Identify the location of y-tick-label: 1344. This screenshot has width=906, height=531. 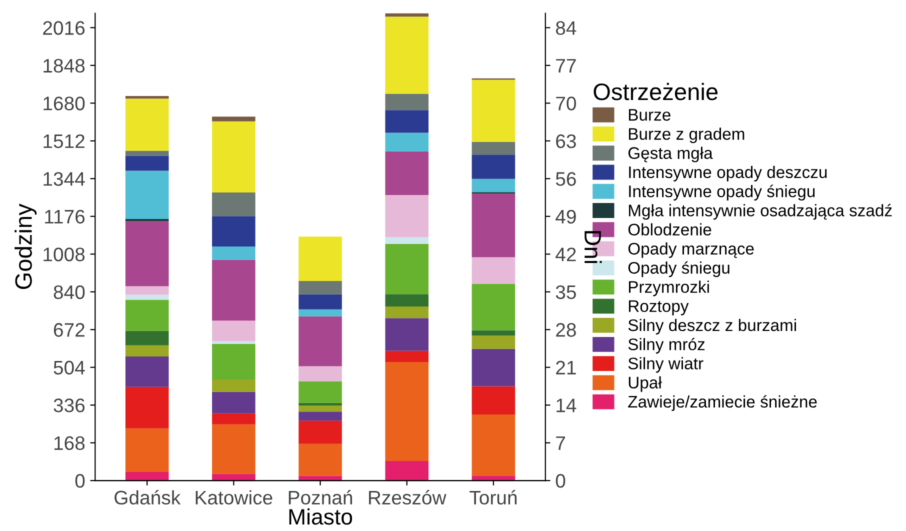
(64, 179).